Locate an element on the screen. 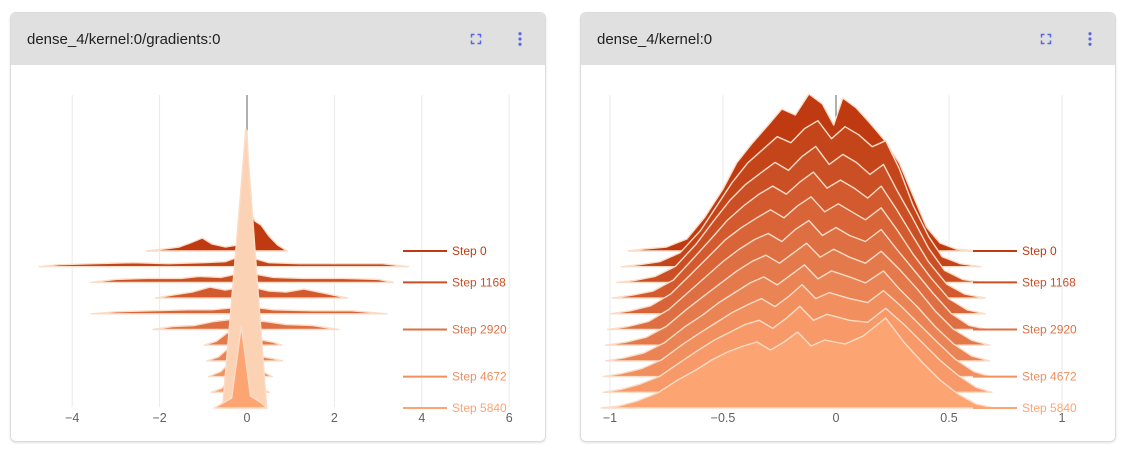 This screenshot has height=452, width=1132. chart-title: dense_4/kernel:0 is located at coordinates (655, 39).